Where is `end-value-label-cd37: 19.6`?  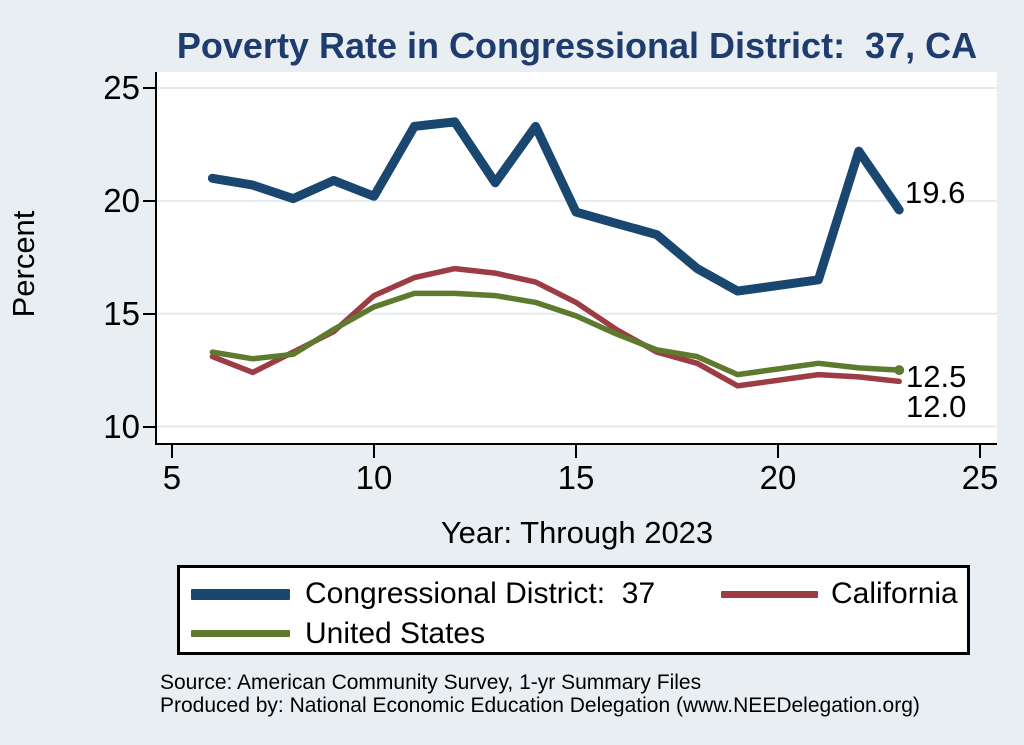 end-value-label-cd37: 19.6 is located at coordinates (935, 192).